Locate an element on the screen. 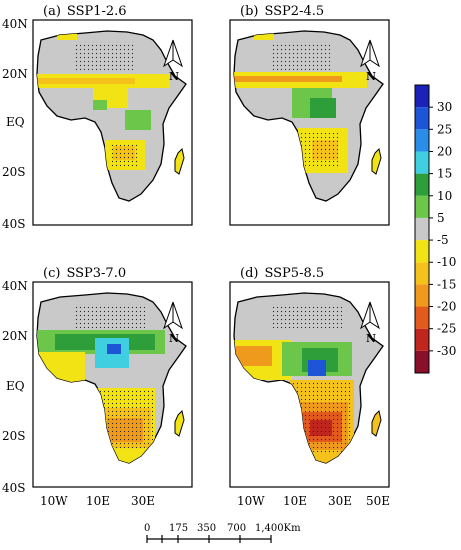 This screenshot has height=550, width=461. panel-a-title: (a) SSP1-2.6 is located at coordinates (85, 11).